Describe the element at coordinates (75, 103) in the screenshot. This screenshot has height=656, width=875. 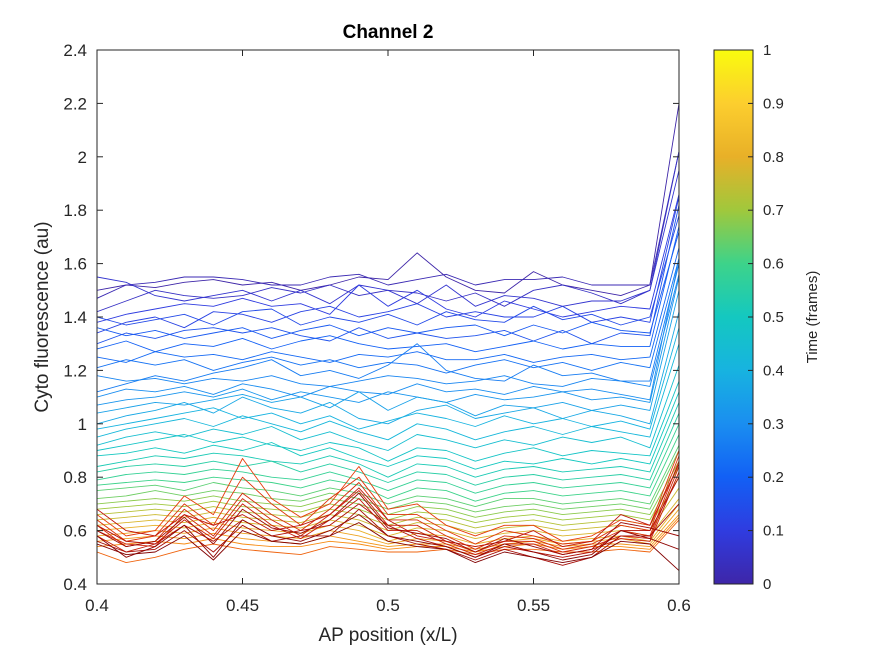
I see `y-tick-label: 2.2` at that location.